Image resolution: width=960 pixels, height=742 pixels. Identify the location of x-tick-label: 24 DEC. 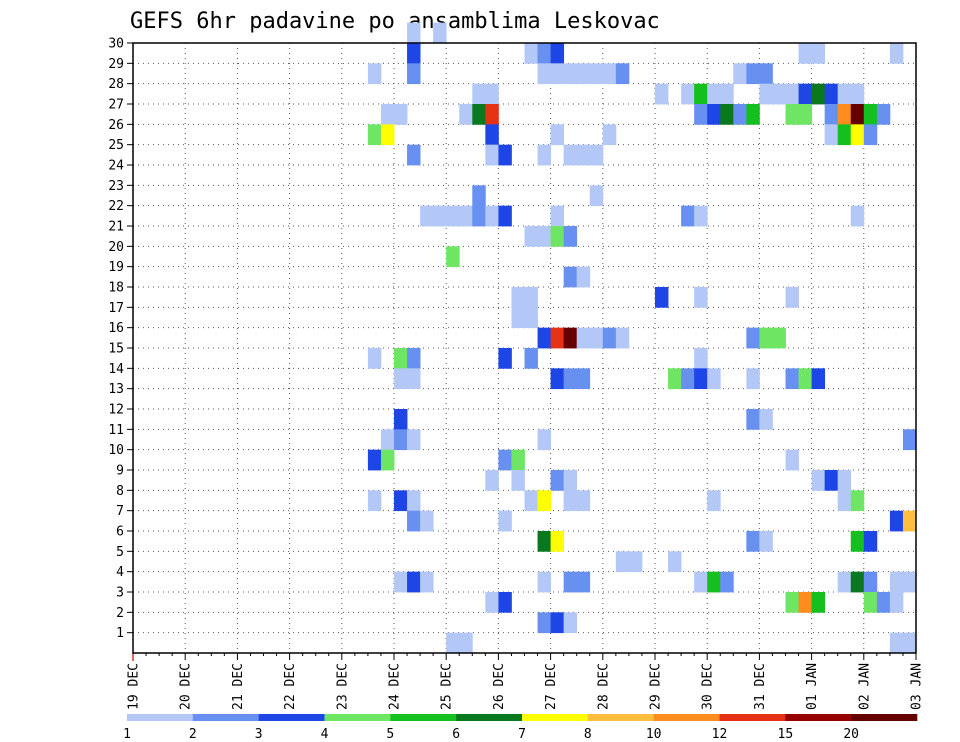
(395, 686).